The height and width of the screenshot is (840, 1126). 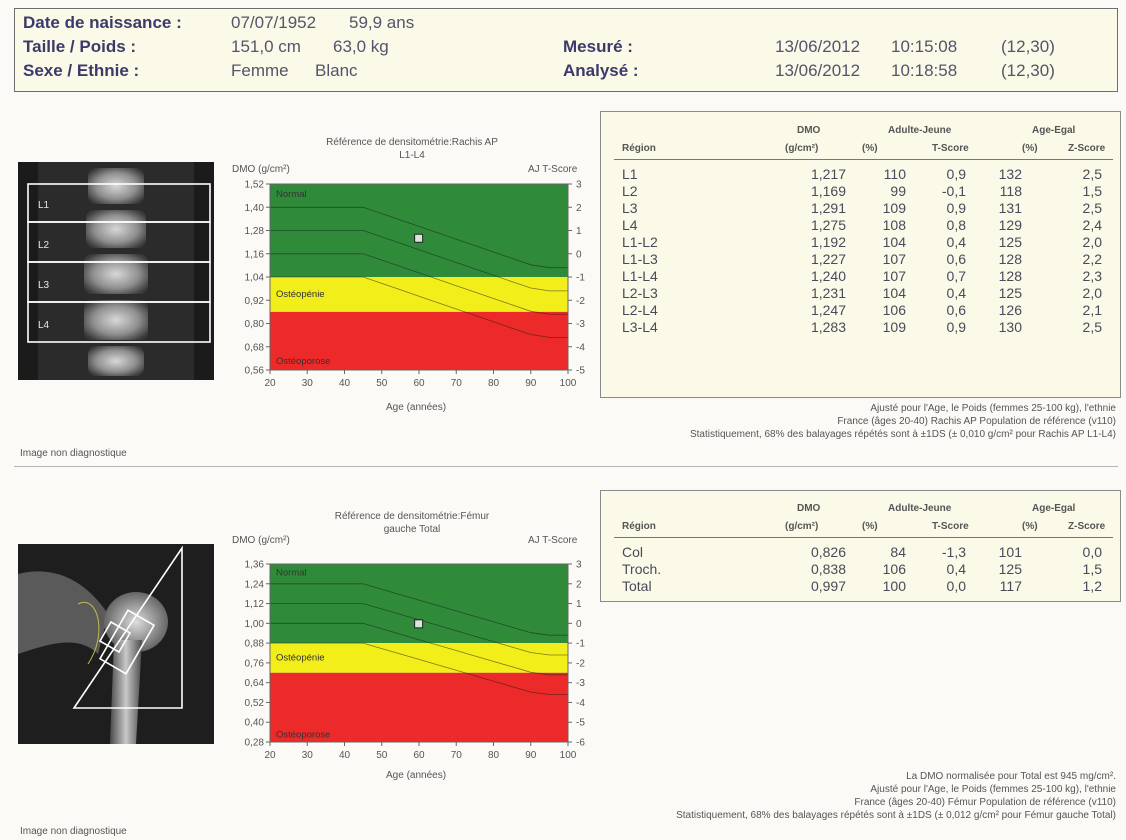 I want to click on femur-cell-region: Troch., so click(x=642, y=569).